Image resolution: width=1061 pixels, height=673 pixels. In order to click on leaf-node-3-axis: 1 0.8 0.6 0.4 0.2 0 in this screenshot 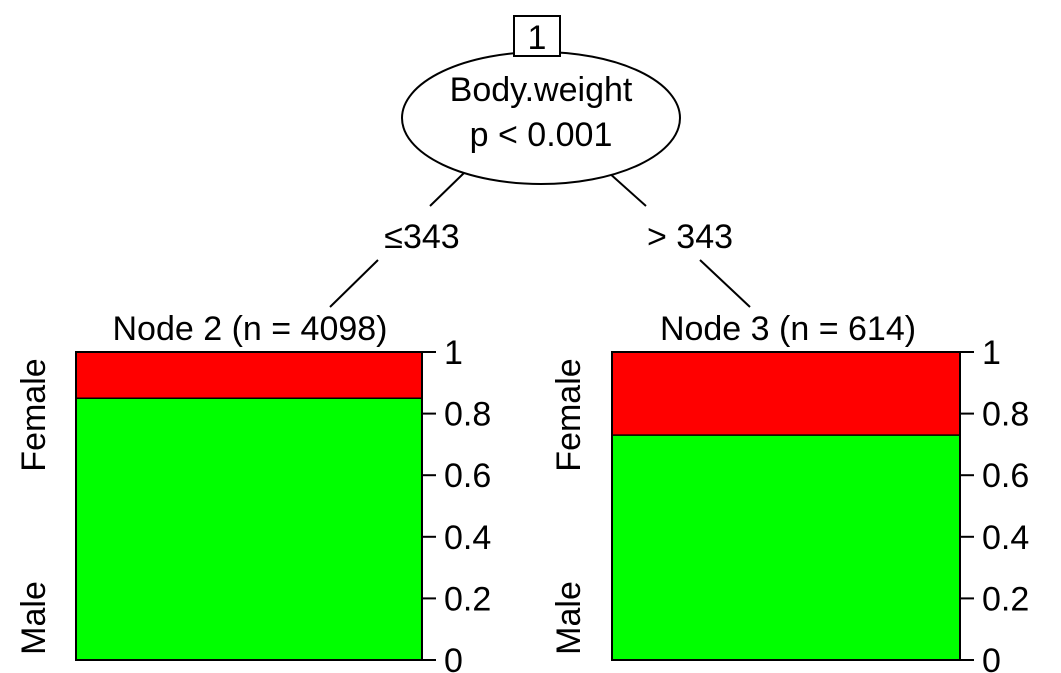, I will do `click(994, 503)`.